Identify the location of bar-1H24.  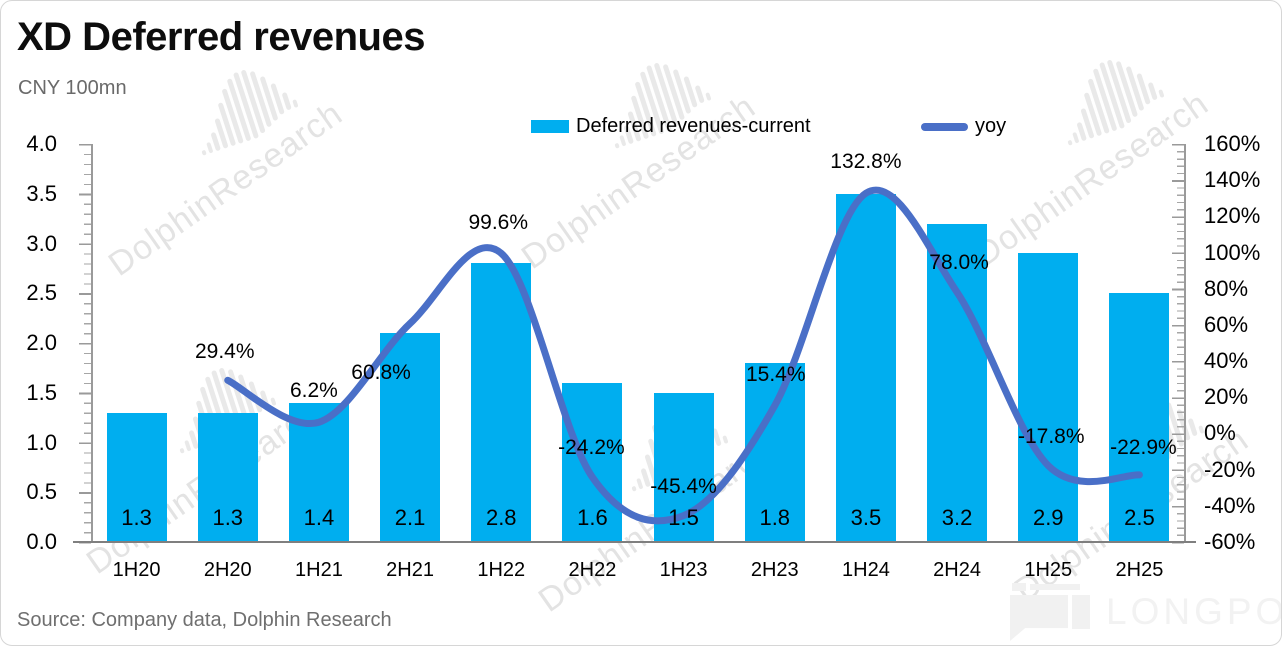
(865, 367).